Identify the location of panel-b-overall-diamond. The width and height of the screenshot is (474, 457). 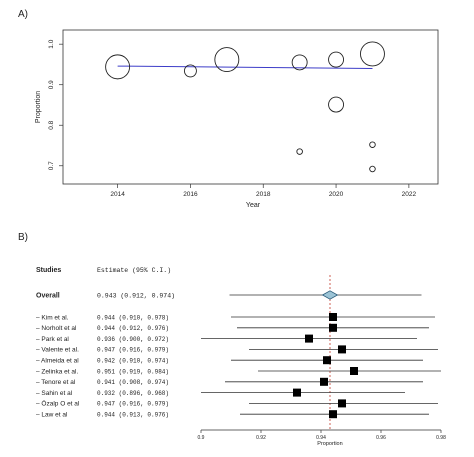
(330, 295).